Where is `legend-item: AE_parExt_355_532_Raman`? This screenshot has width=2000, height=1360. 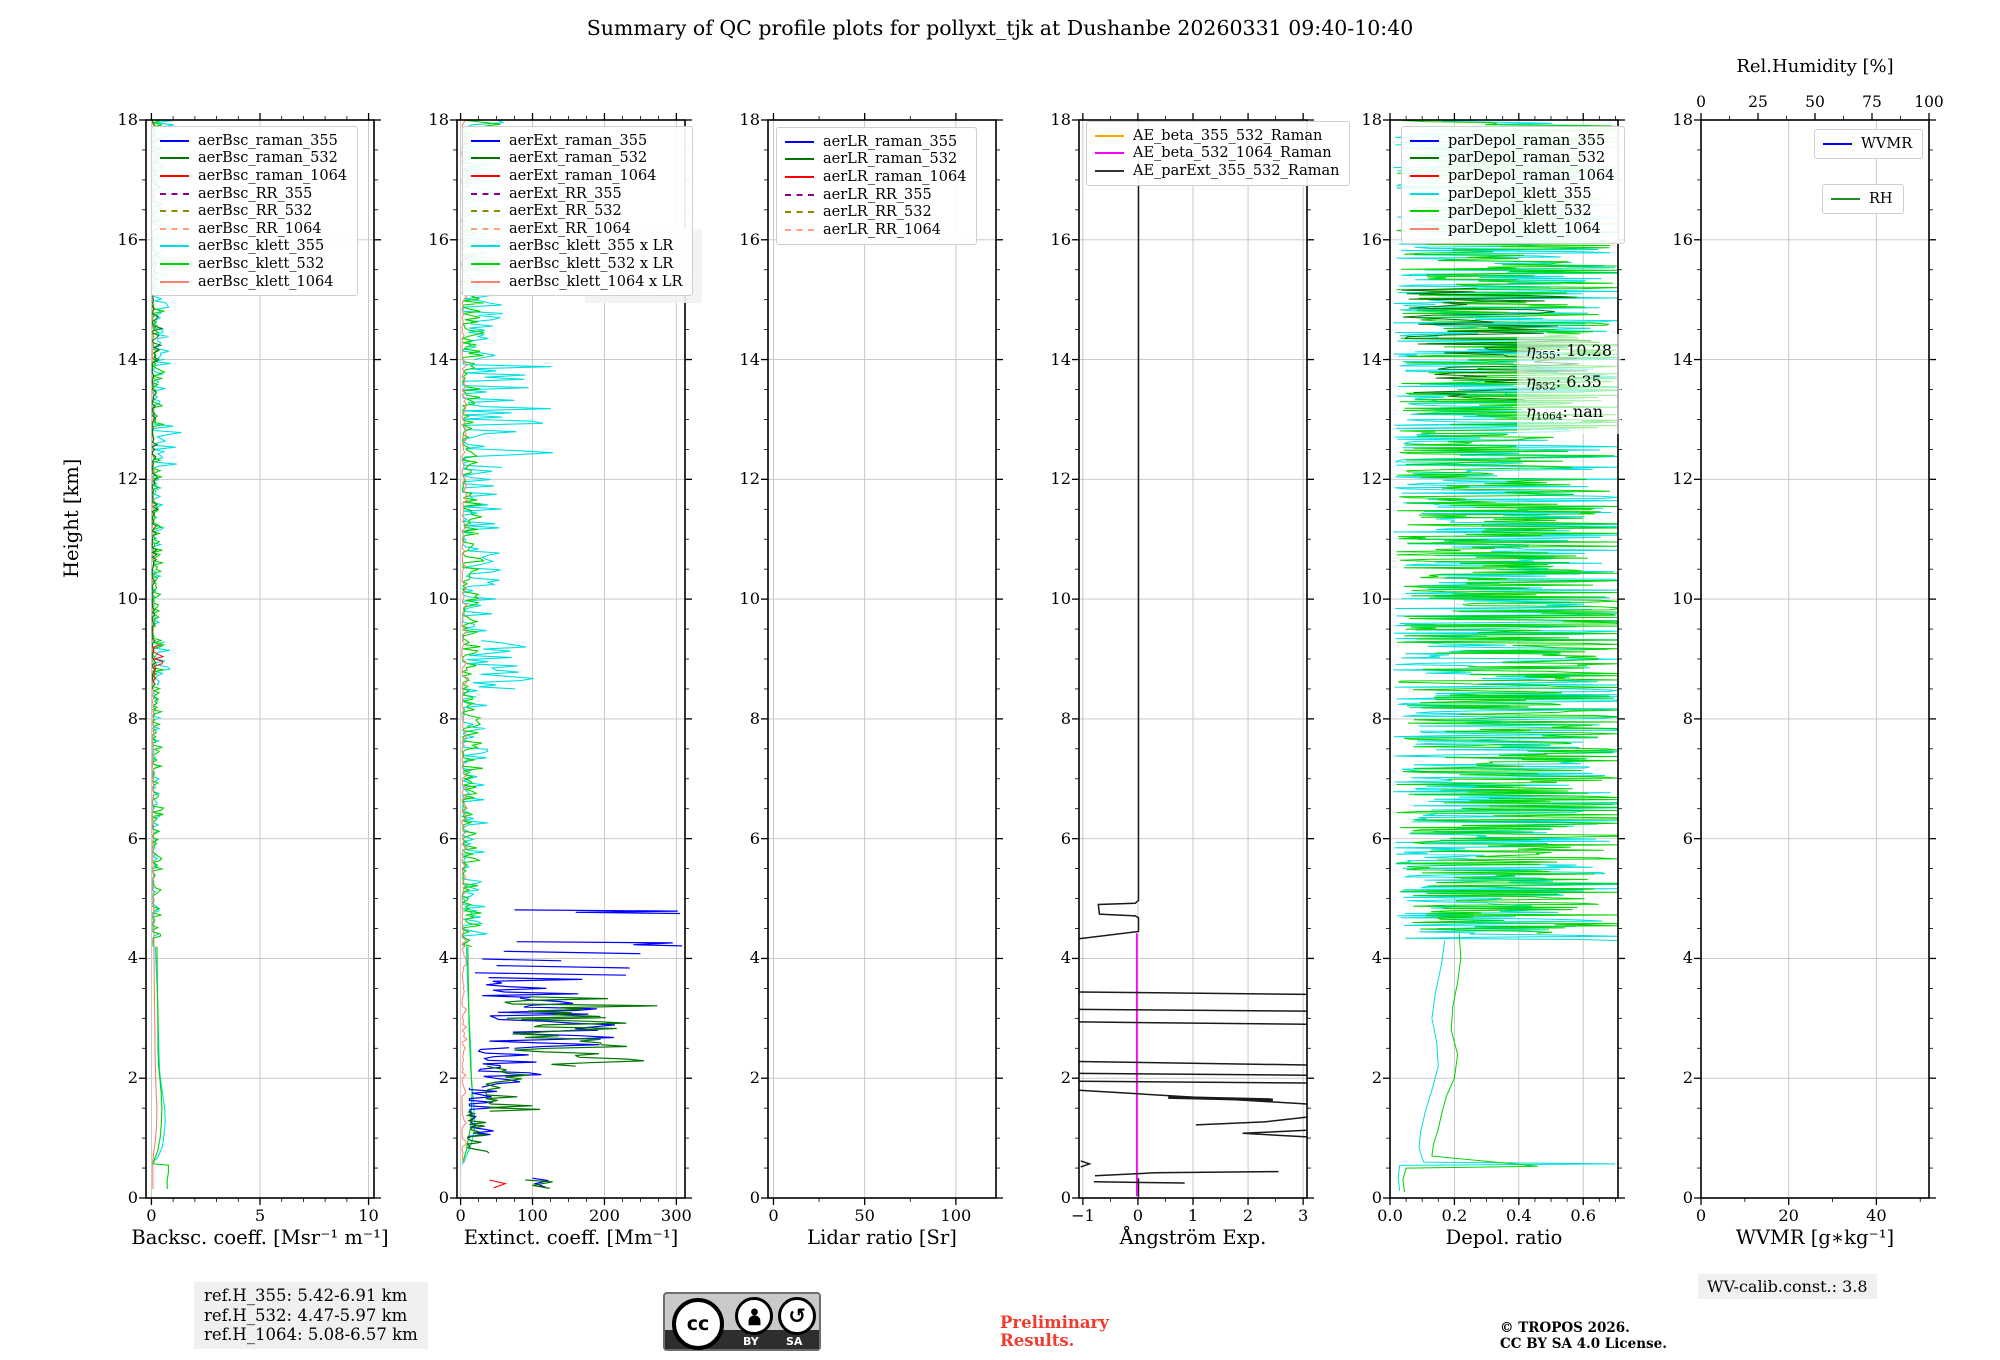
legend-item: AE_parExt_355_532_Raman is located at coordinates (1217, 171).